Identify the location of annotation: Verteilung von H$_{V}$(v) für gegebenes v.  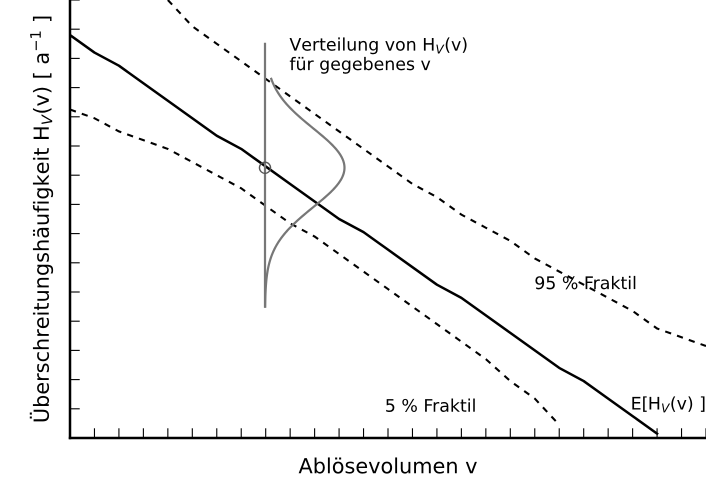
(378, 55).